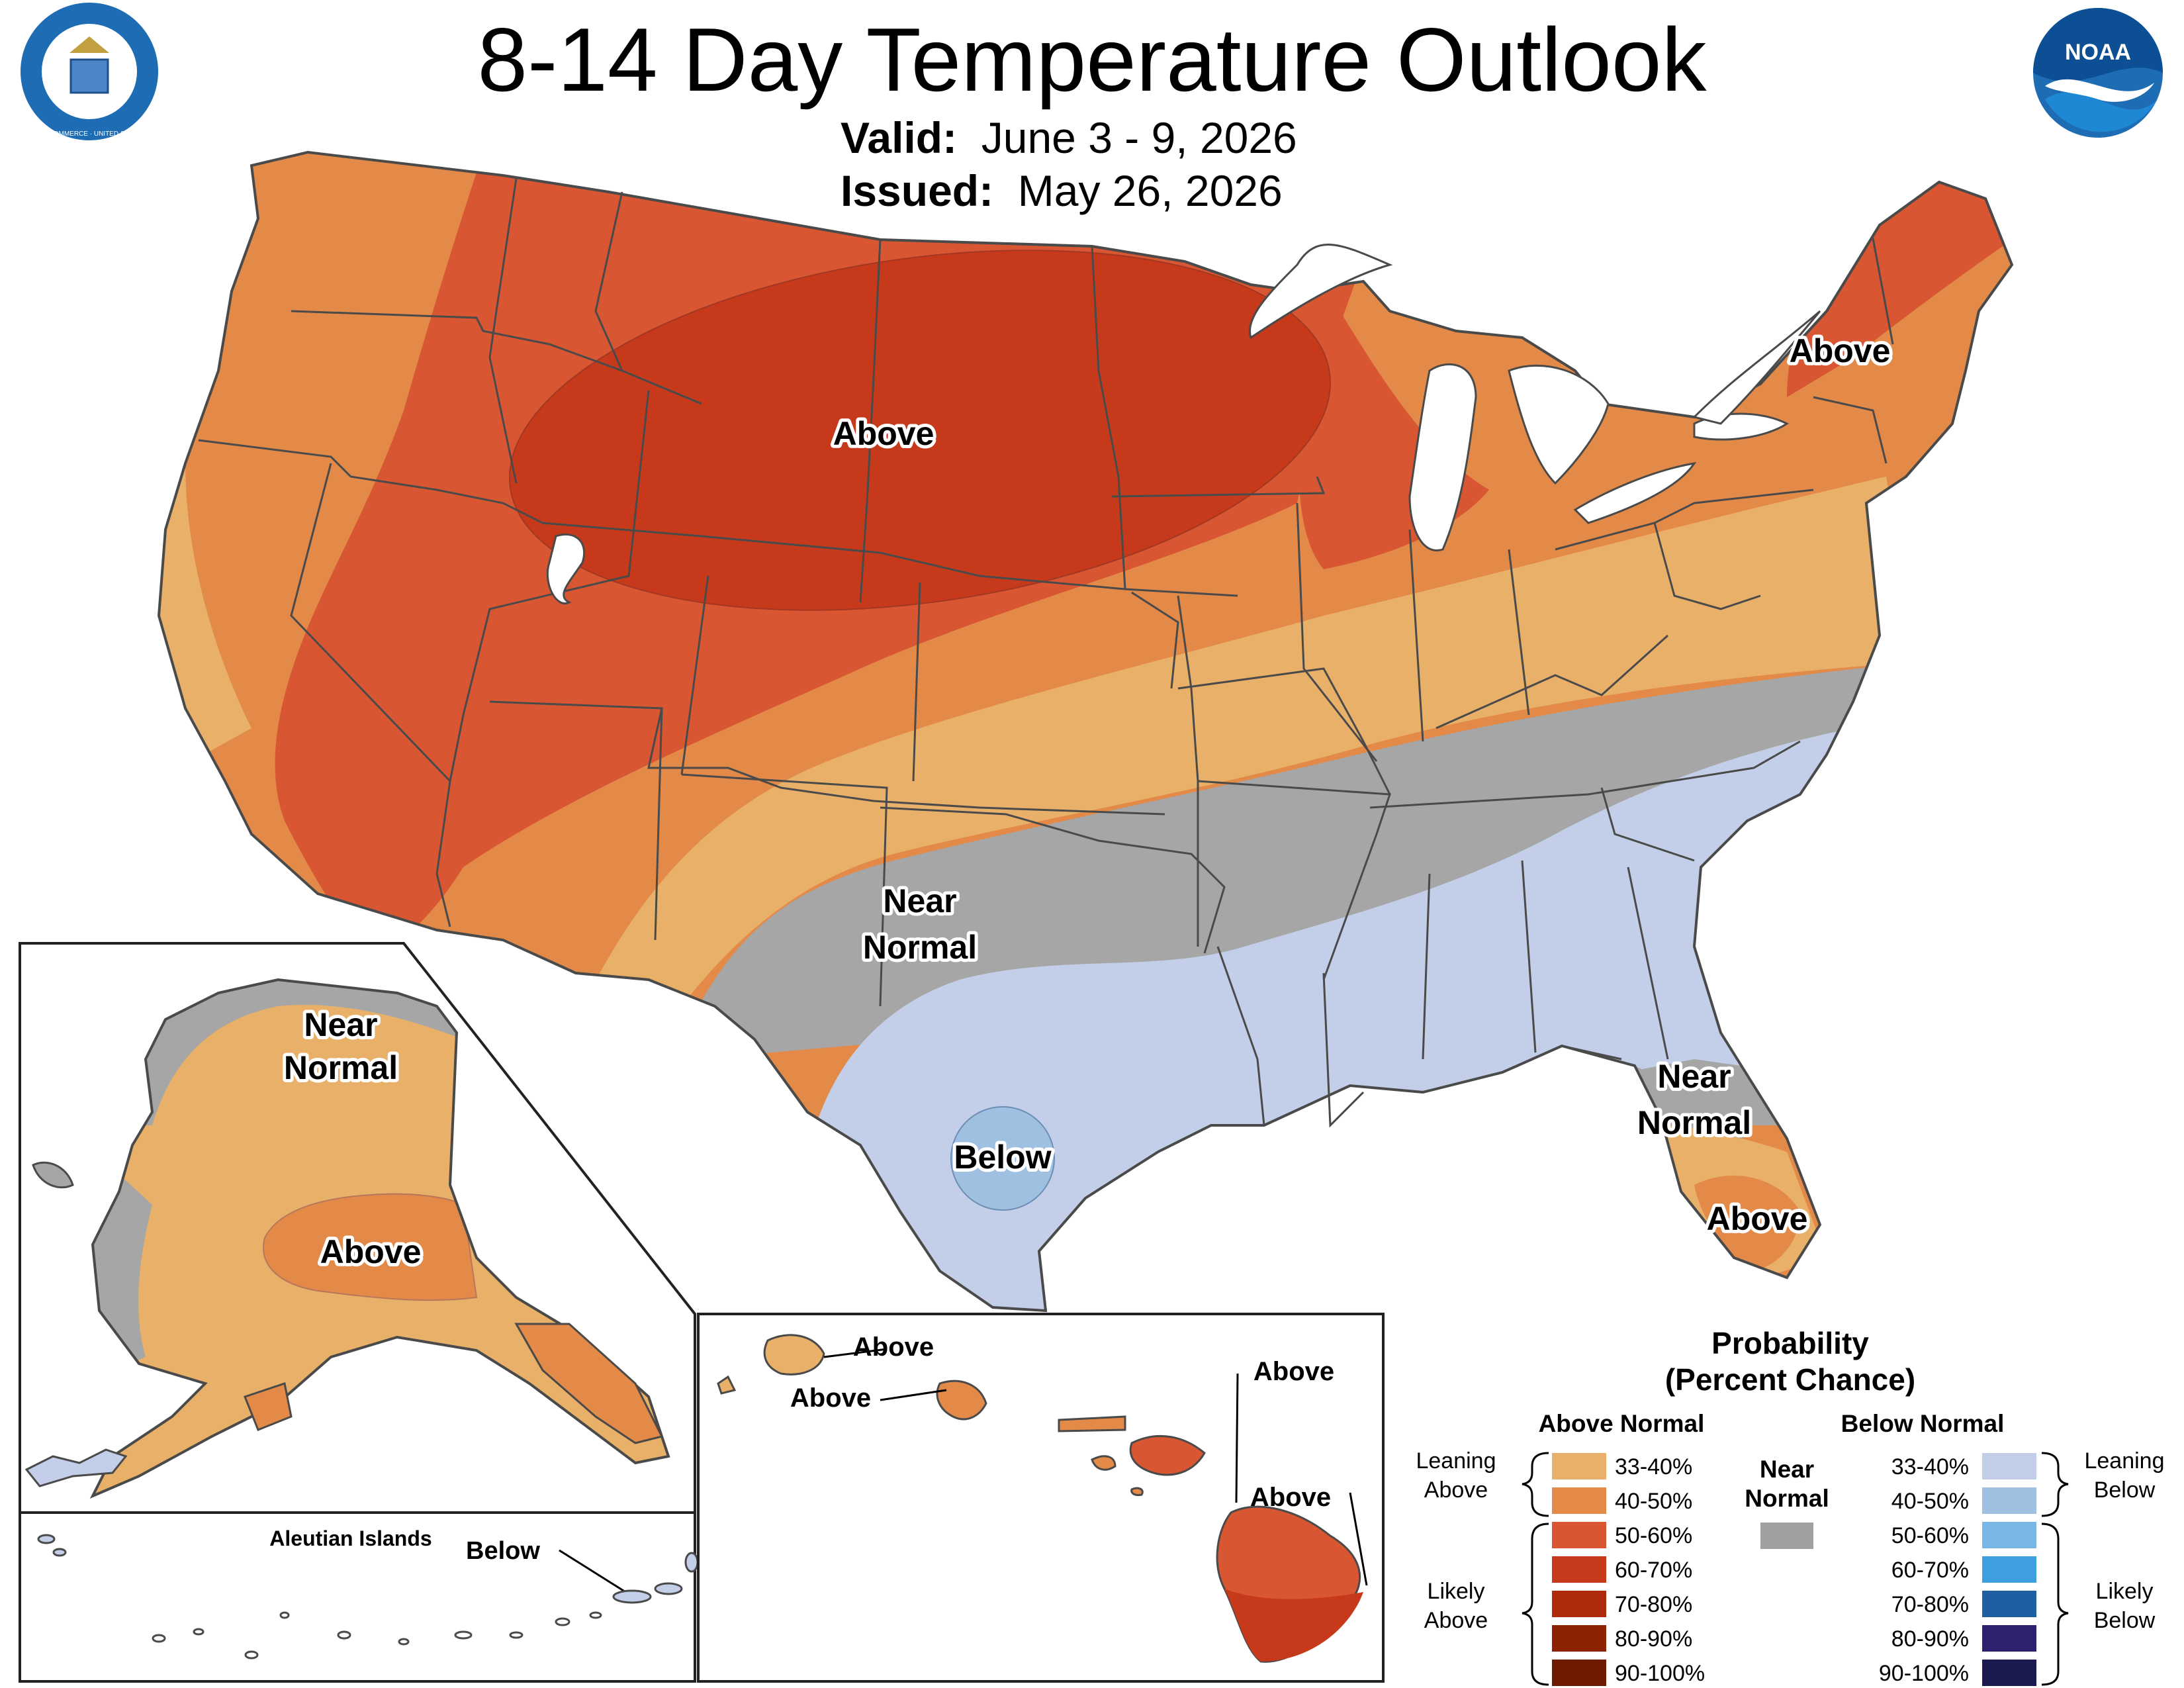 The height and width of the screenshot is (1688, 2184). Describe the element at coordinates (1795, 1569) in the screenshot. I see `legend-brackets` at that location.